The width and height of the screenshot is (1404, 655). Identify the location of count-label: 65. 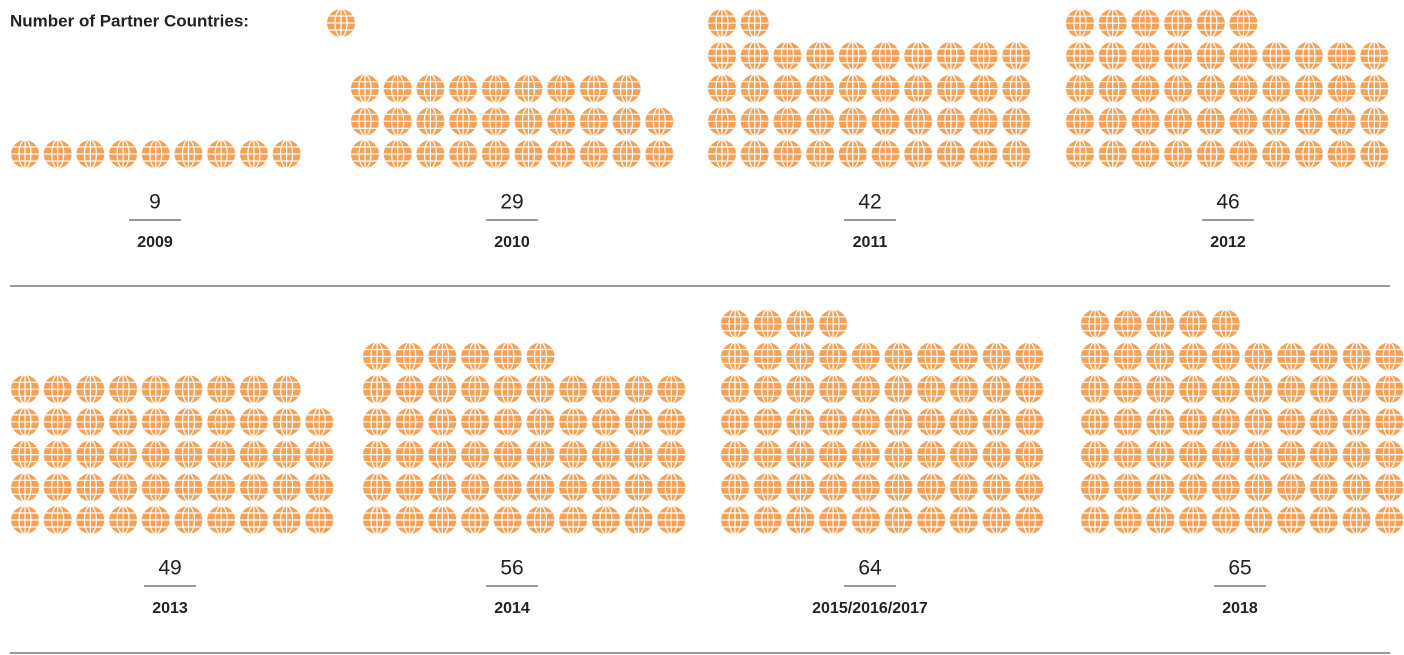
(1239, 568).